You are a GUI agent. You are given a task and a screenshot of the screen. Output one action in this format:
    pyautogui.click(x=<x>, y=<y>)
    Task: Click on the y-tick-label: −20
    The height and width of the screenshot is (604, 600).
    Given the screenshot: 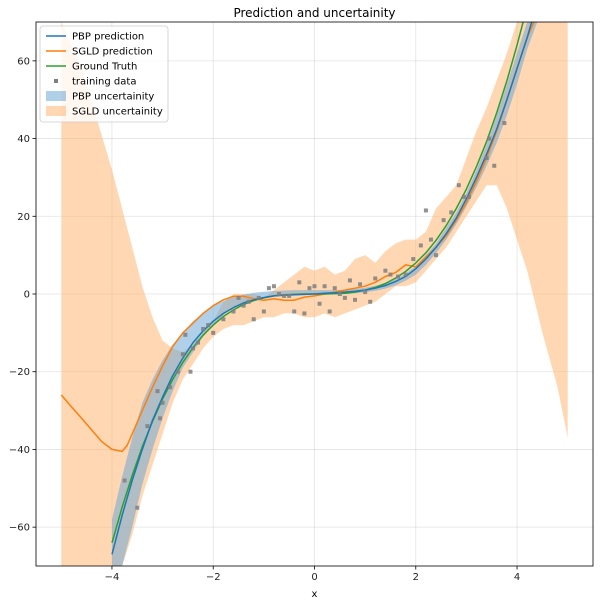 What is the action you would take?
    pyautogui.click(x=19, y=372)
    